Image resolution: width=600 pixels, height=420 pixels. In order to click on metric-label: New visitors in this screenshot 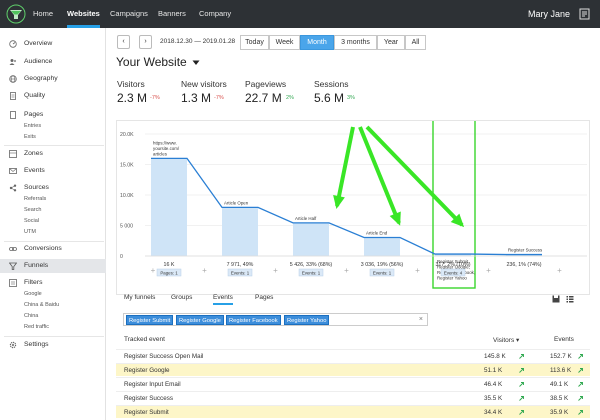, I will do `click(204, 84)`.